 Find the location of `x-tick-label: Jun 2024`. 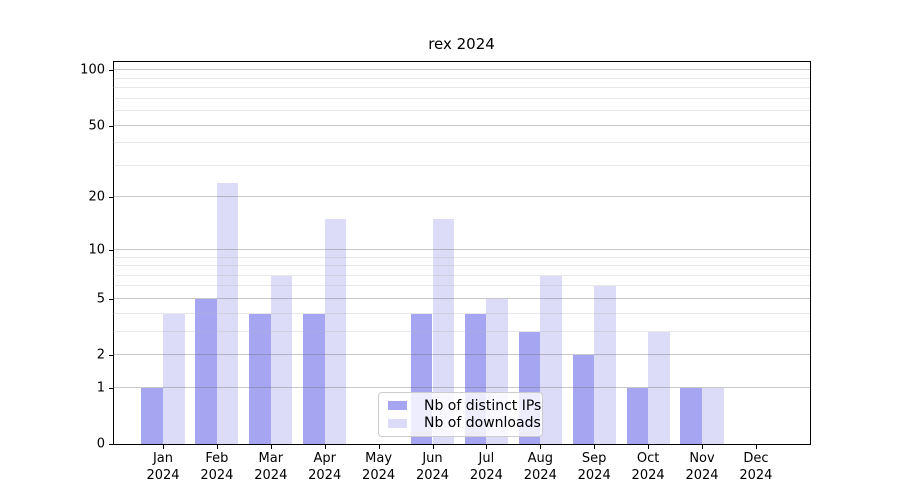

x-tick-label: Jun 2024 is located at coordinates (432, 467).